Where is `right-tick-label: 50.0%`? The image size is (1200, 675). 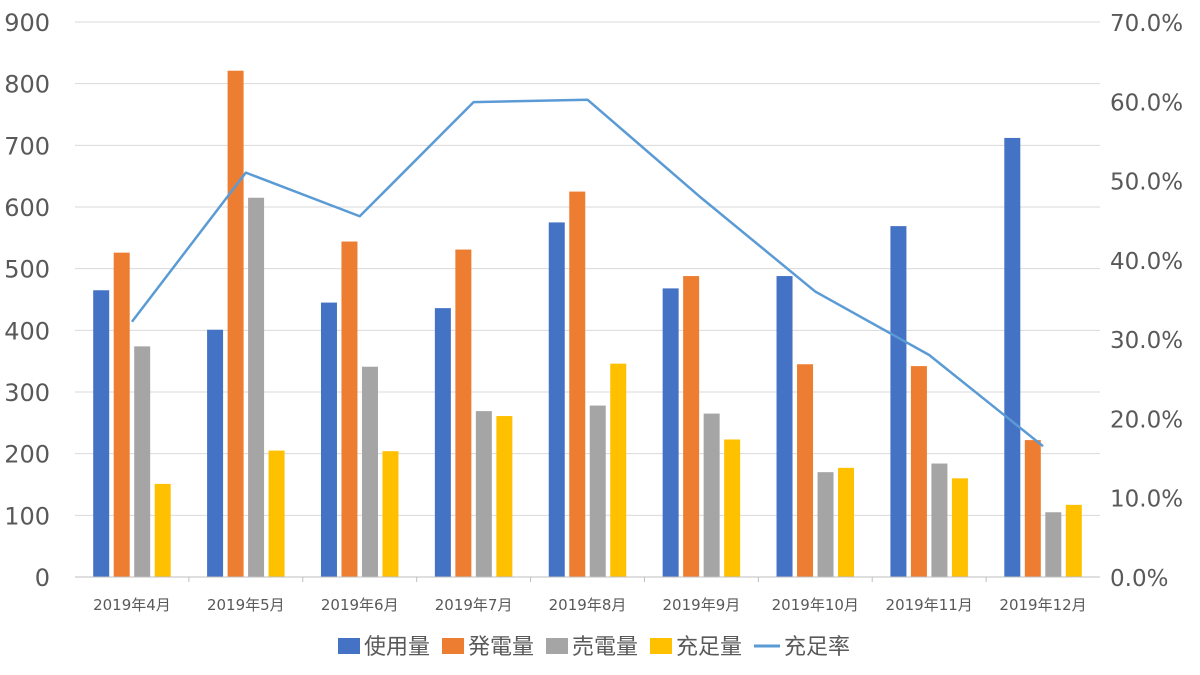
right-tick-label: 50.0% is located at coordinates (1146, 183).